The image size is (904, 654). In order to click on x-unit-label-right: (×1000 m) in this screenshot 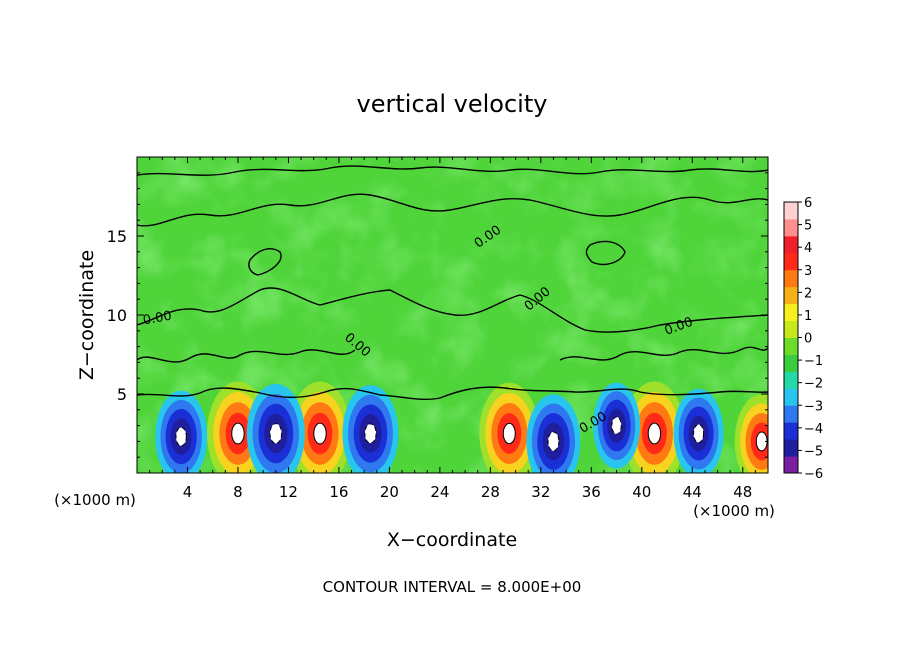, I will do `click(734, 511)`.